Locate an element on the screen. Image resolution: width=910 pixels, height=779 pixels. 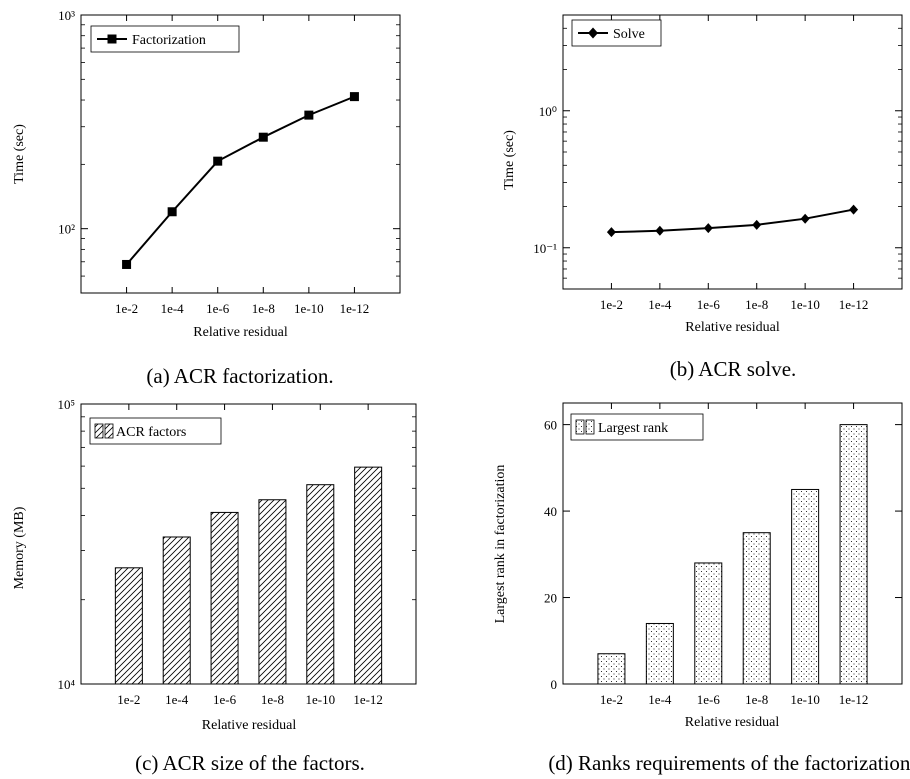
panel-a-legend-label: Factorization is located at coordinates (169, 40).